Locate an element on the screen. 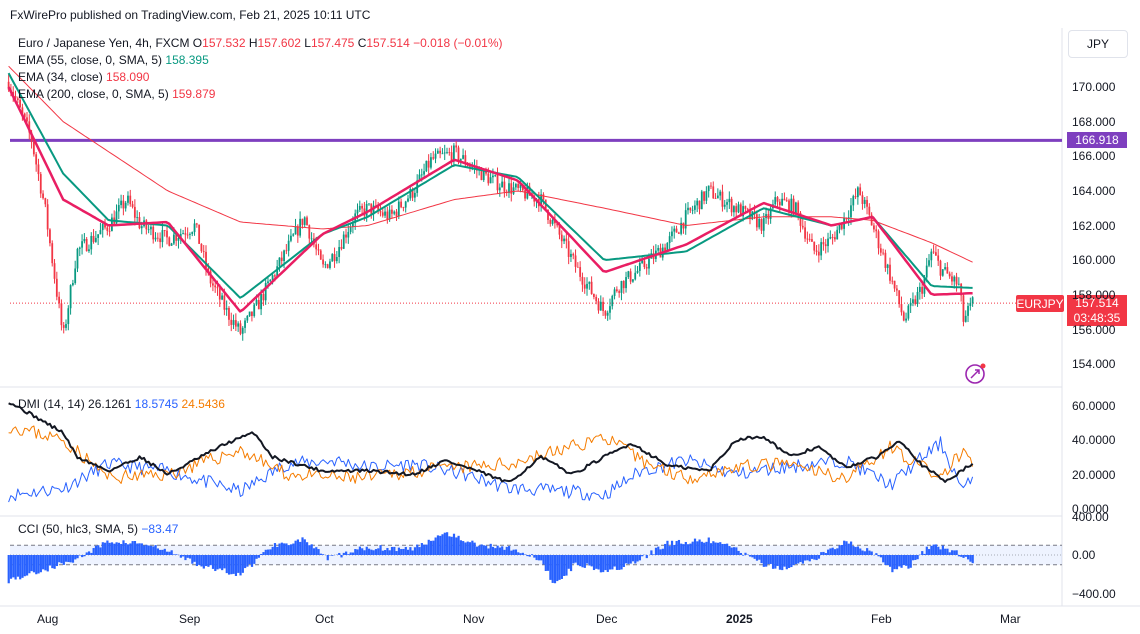 This screenshot has height=634, width=1140. y-tick-label: 160.000 is located at coordinates (1094, 260).